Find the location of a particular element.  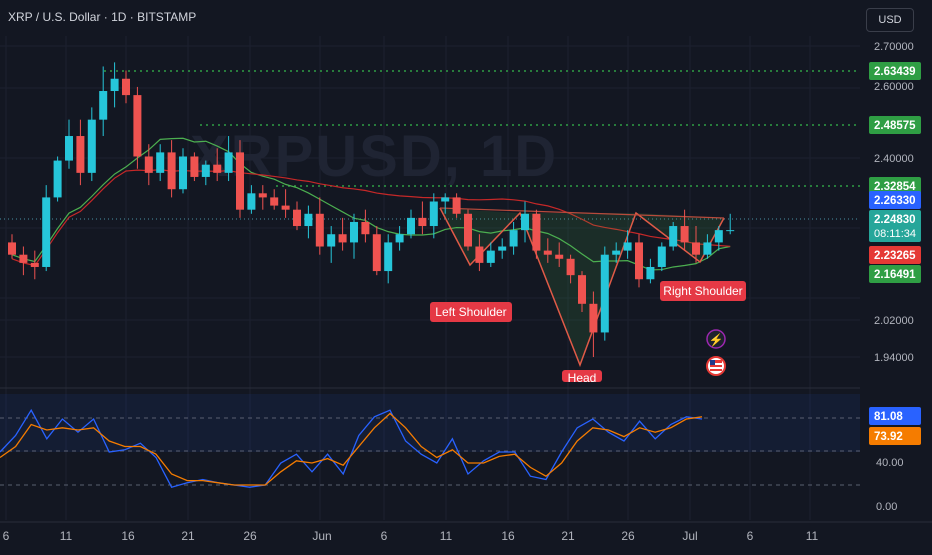

time-label: 16 is located at coordinates (128, 536).